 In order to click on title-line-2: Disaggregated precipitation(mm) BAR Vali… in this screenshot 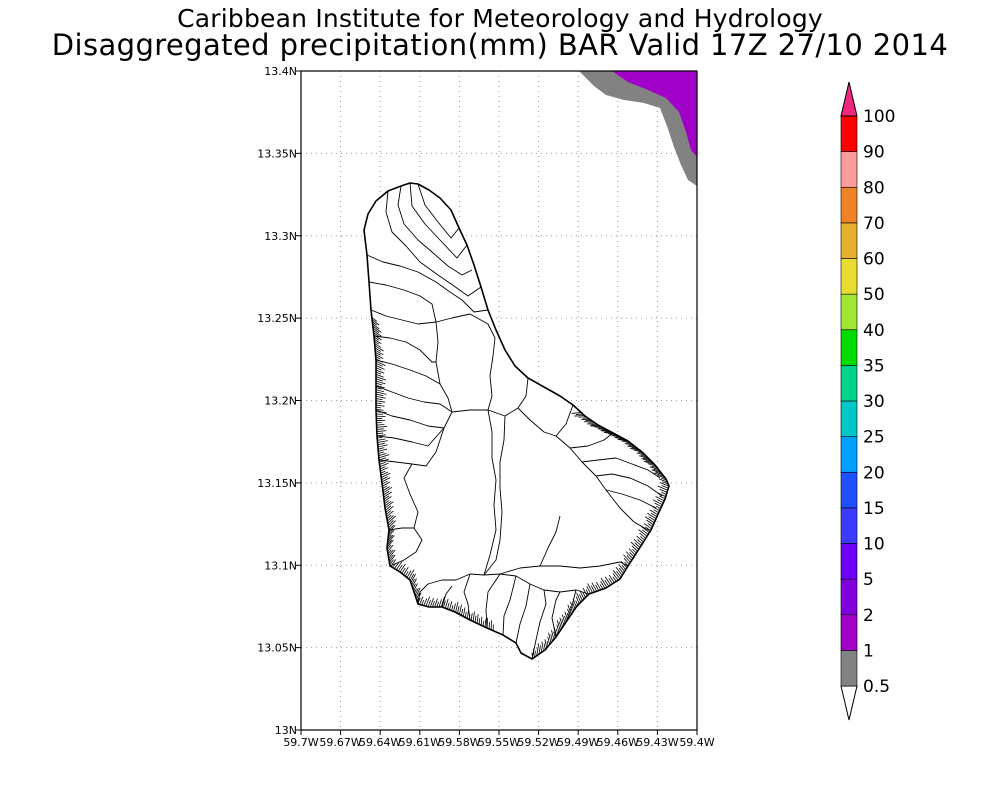, I will do `click(500, 45)`.